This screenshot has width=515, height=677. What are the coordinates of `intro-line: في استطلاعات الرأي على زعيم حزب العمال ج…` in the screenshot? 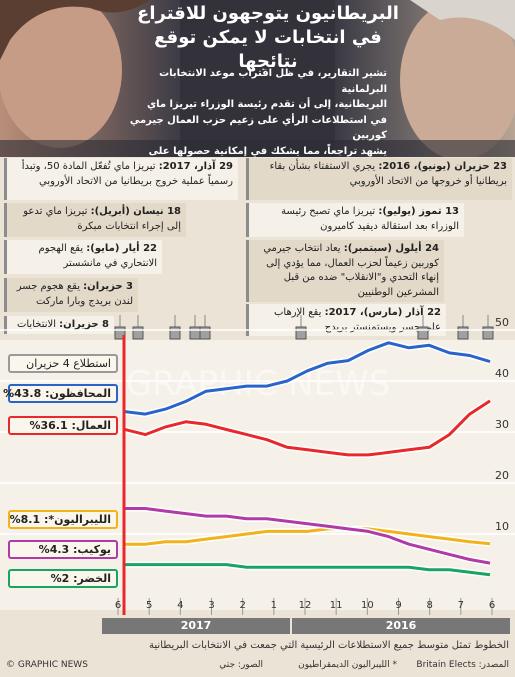 It's located at (258, 128).